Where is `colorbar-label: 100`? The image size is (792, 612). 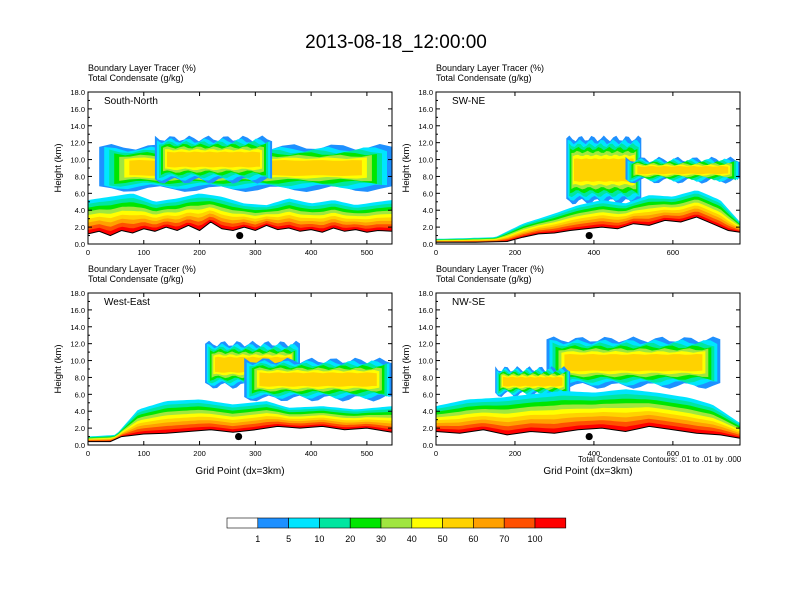
colorbar-label: 100 is located at coordinates (534, 539).